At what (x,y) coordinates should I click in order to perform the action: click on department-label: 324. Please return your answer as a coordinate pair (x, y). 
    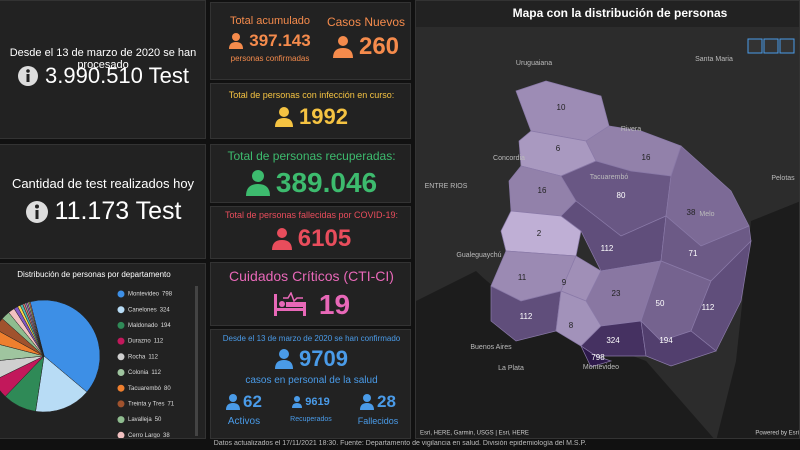
    Looking at the image, I should click on (613, 340).